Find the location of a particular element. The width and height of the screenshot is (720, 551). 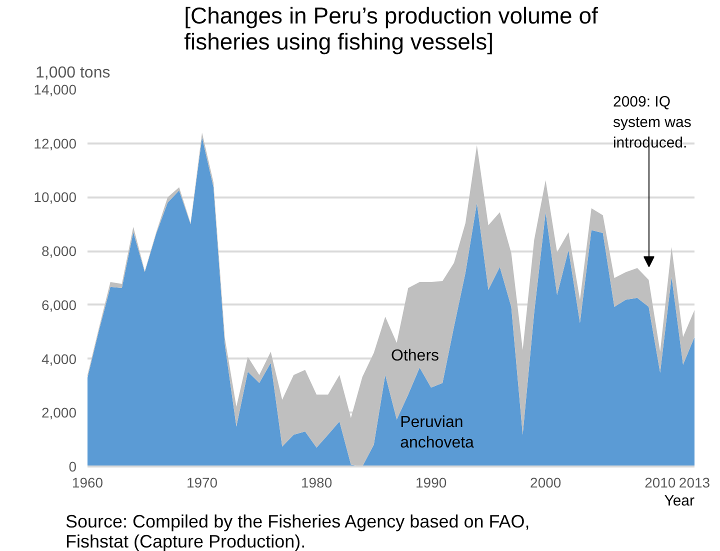

y-tick-label: 10,000 is located at coordinates (55, 197).